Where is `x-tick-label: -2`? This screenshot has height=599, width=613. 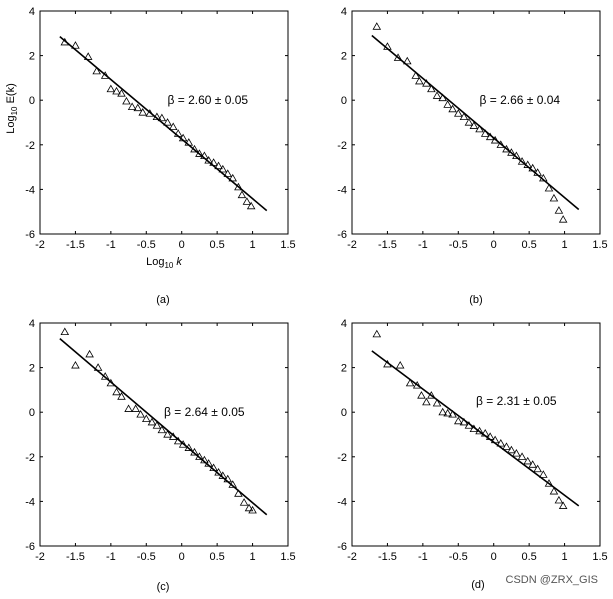
x-tick-label: -2 is located at coordinates (40, 557).